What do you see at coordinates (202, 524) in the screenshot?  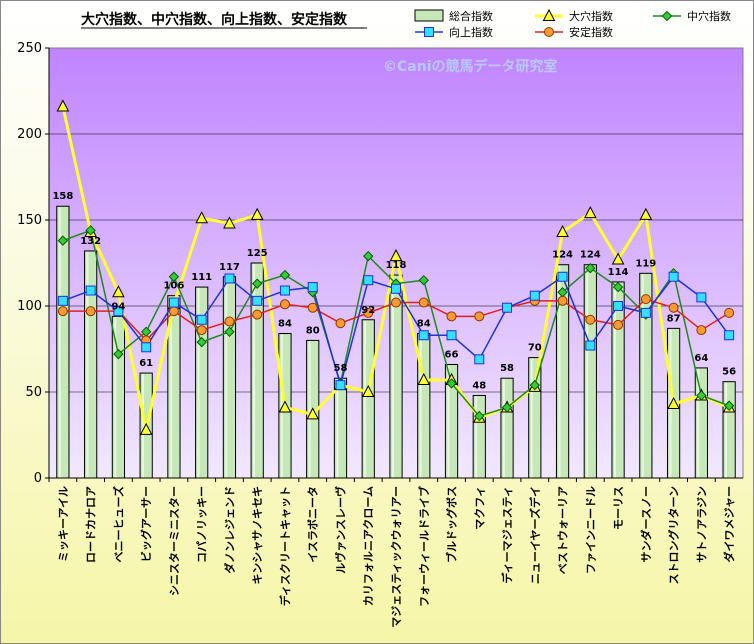 I see `x-tick-label: コパノリッキー` at bounding box center [202, 524].